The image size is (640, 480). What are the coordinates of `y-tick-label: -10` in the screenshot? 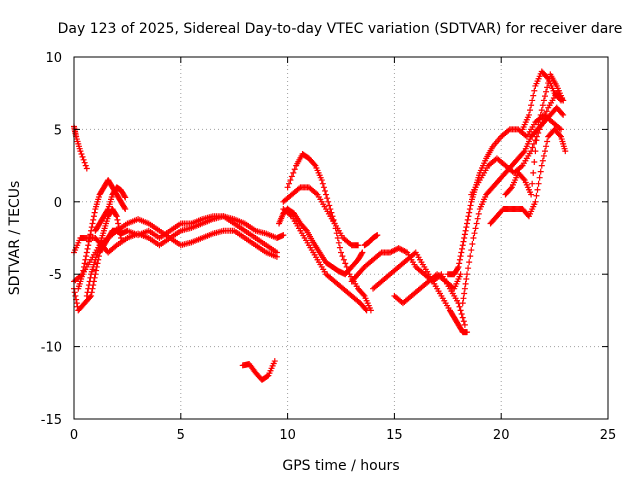 It's located at (51, 348).